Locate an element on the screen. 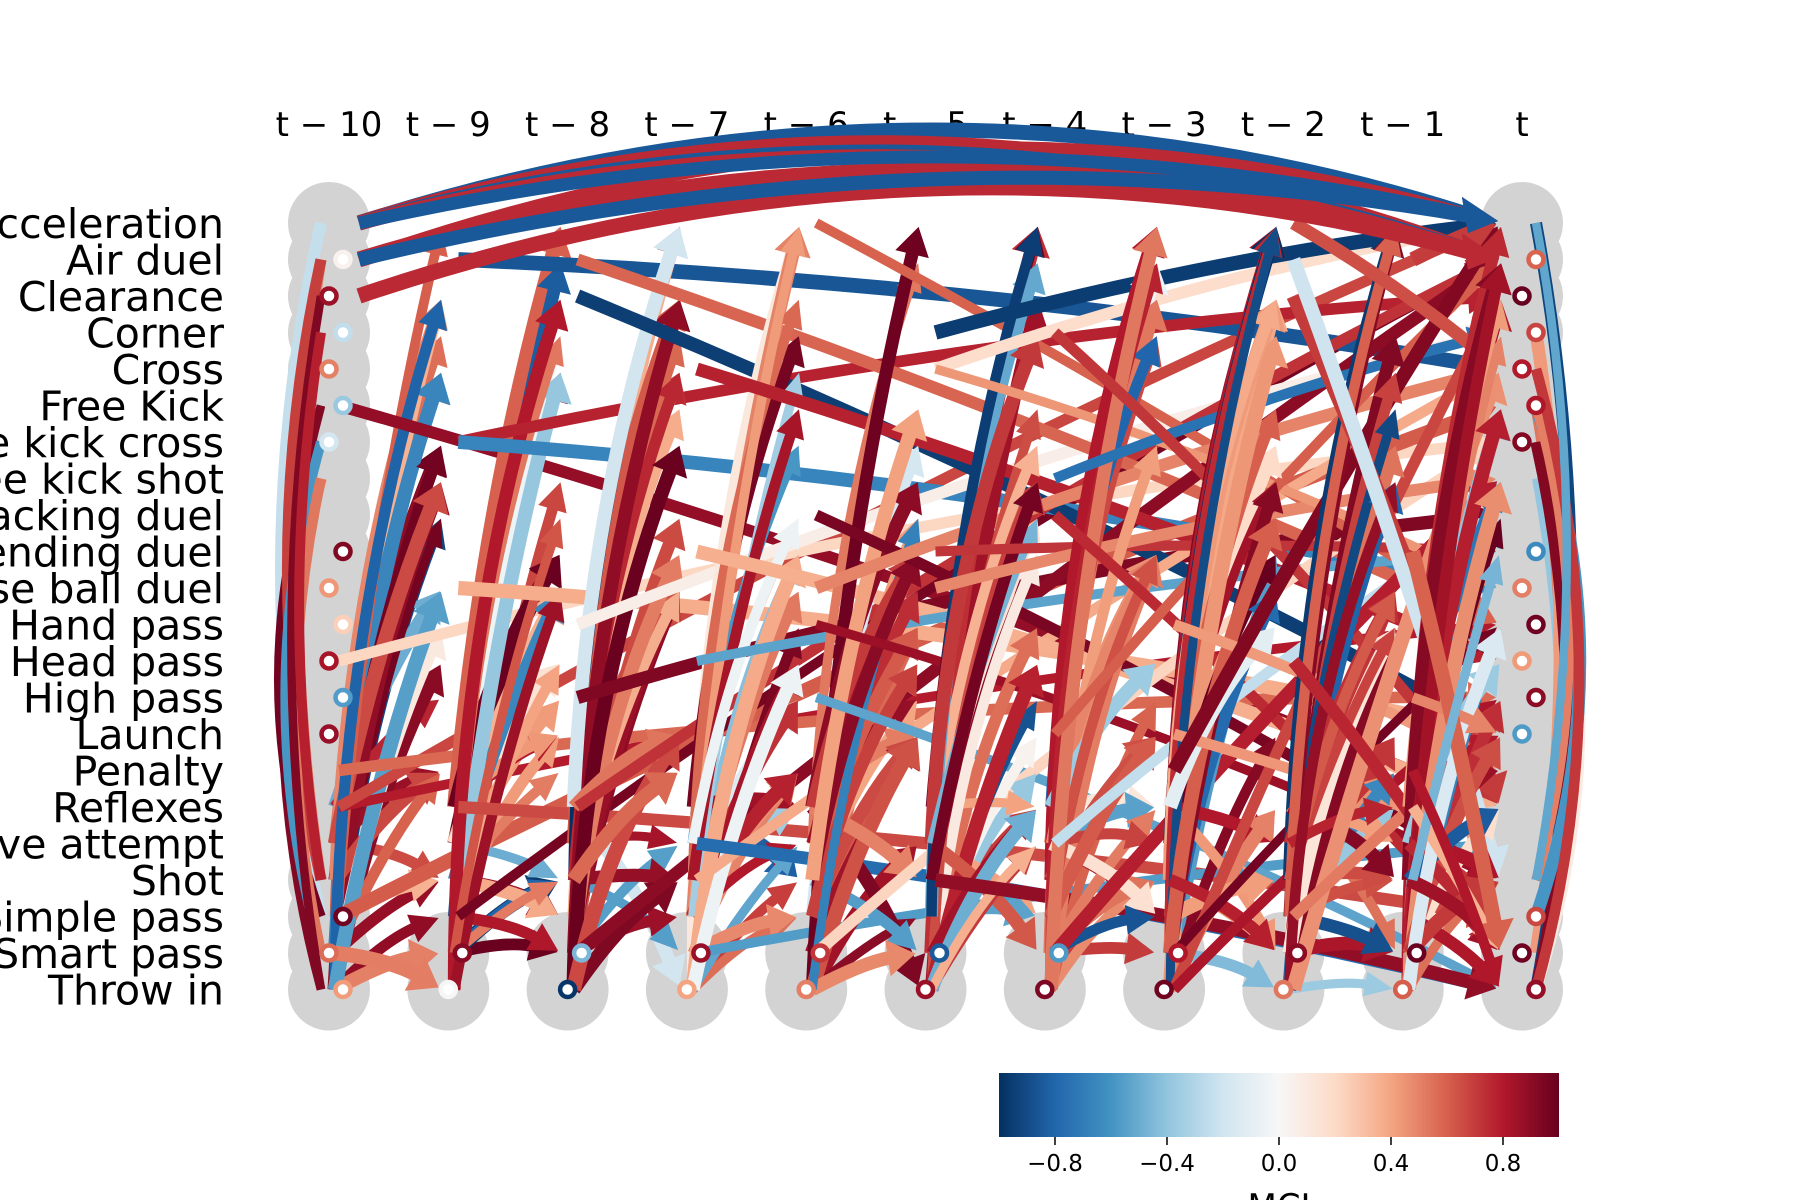 The image size is (1800, 1200). colorbar-label: MCI is located at coordinates (1278, 1193).